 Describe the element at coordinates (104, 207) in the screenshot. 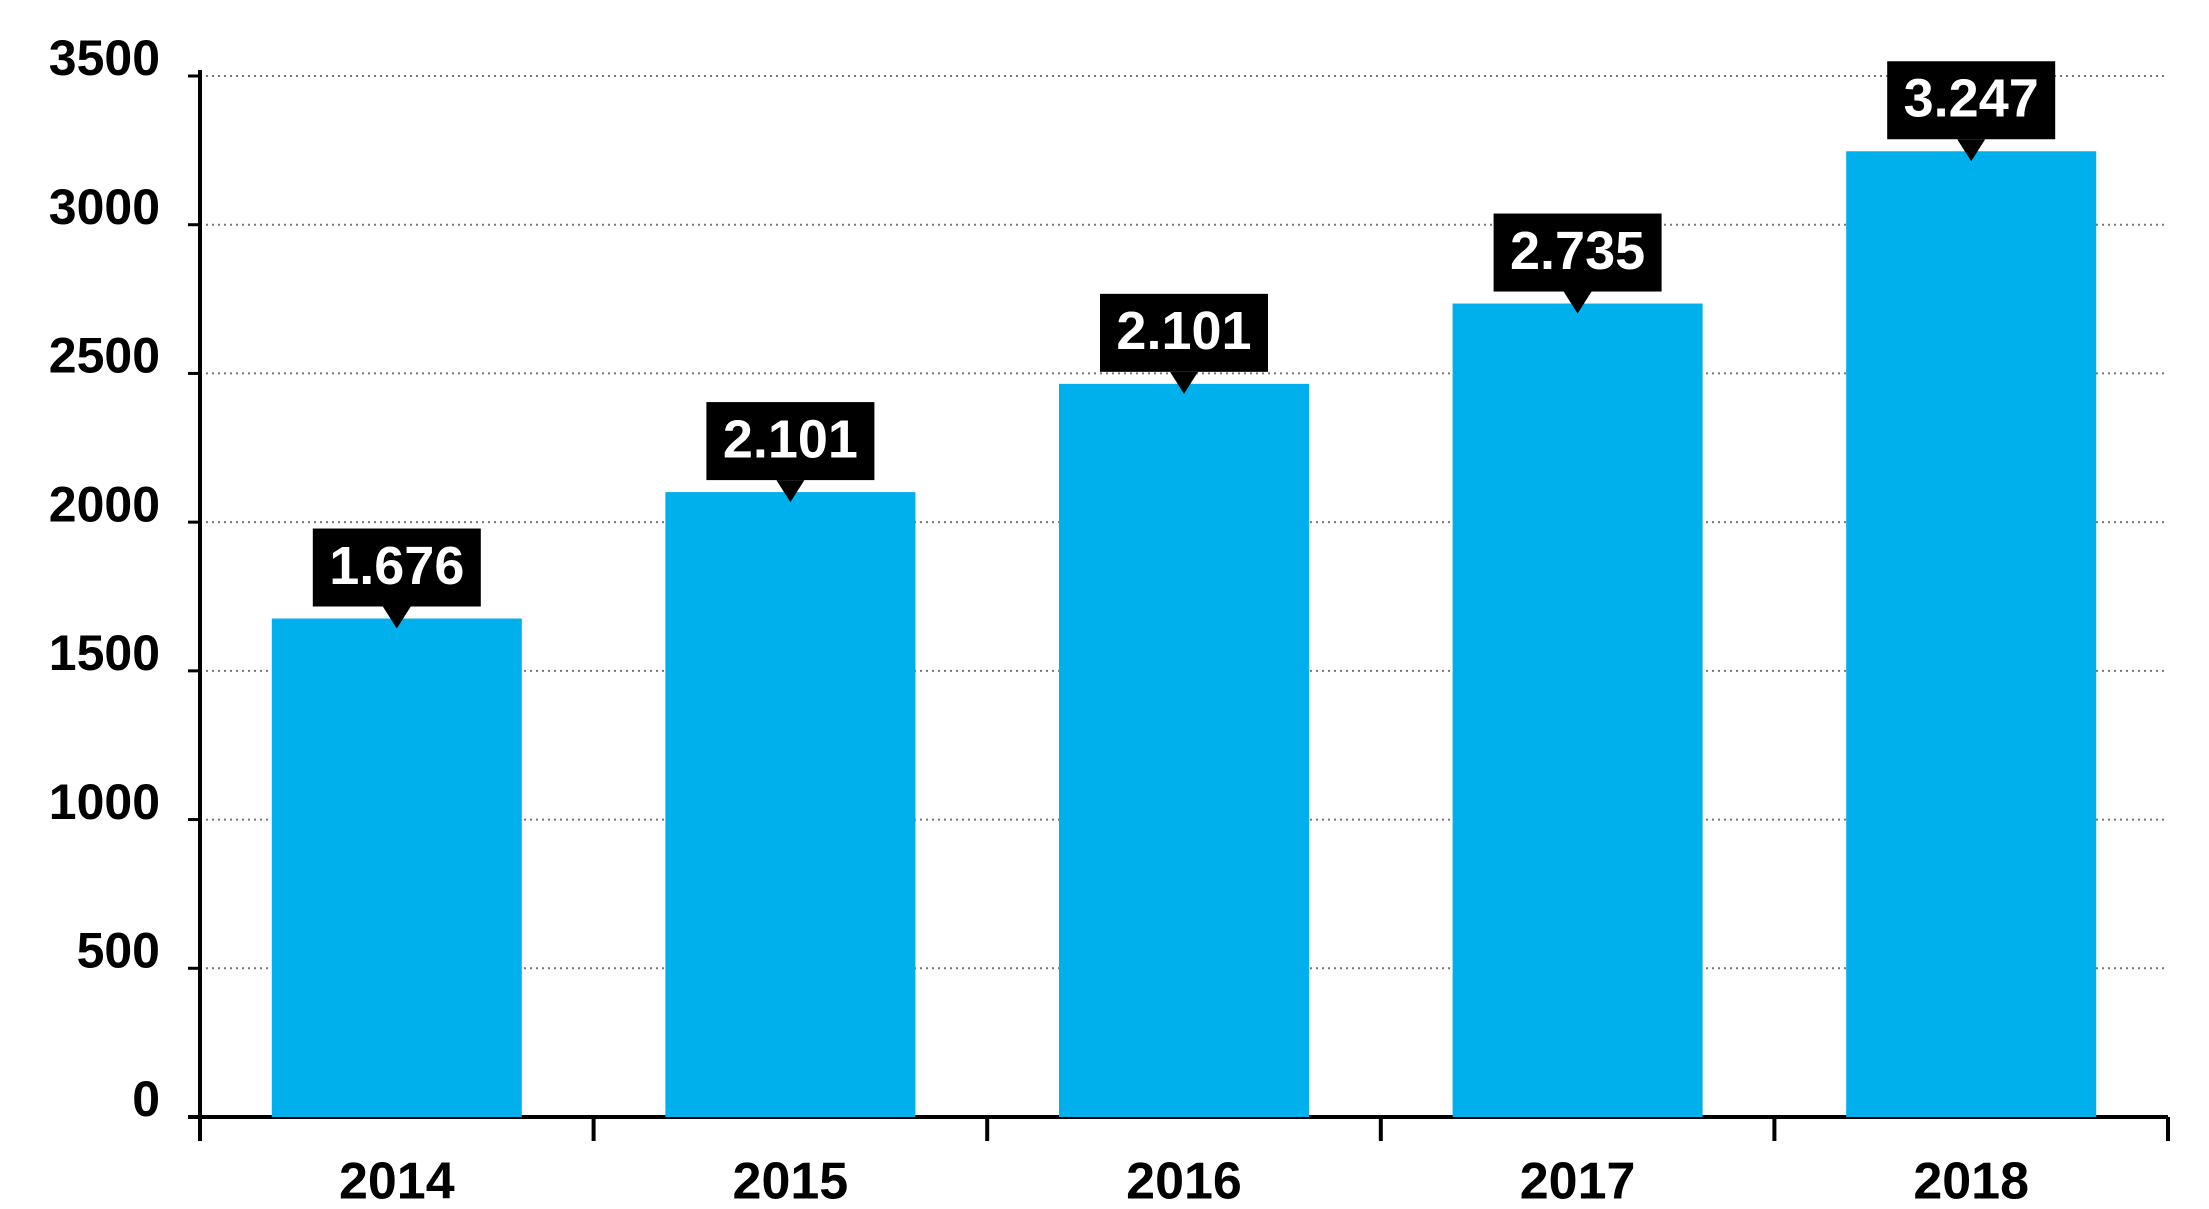

I see `y-tick-label: 3000` at that location.